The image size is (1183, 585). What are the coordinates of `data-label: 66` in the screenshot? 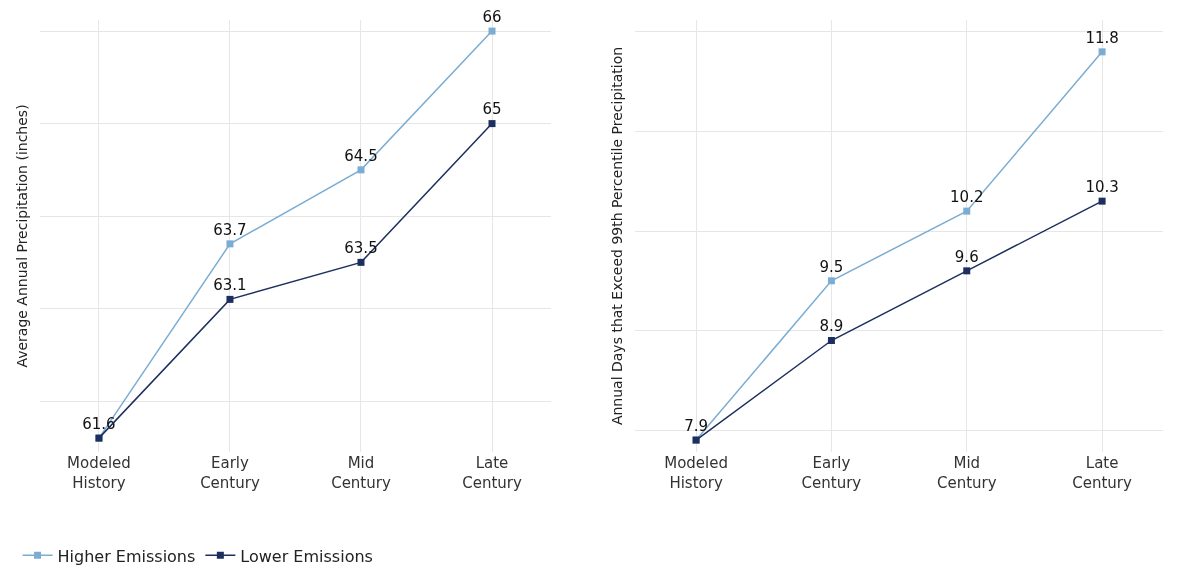 It's located at (492, 16).